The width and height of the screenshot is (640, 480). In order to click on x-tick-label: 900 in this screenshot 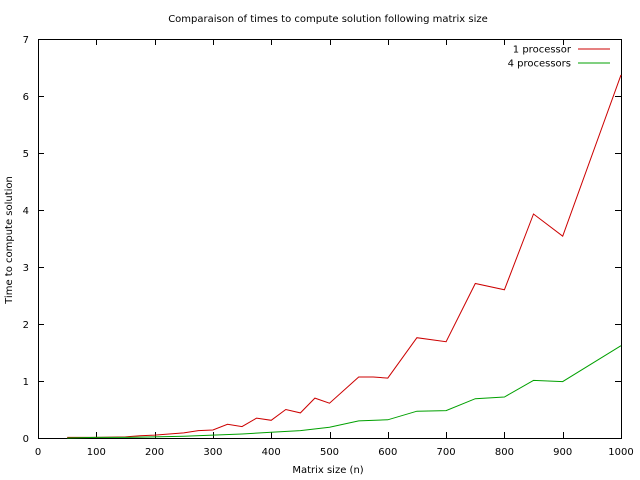, I will do `click(562, 452)`.